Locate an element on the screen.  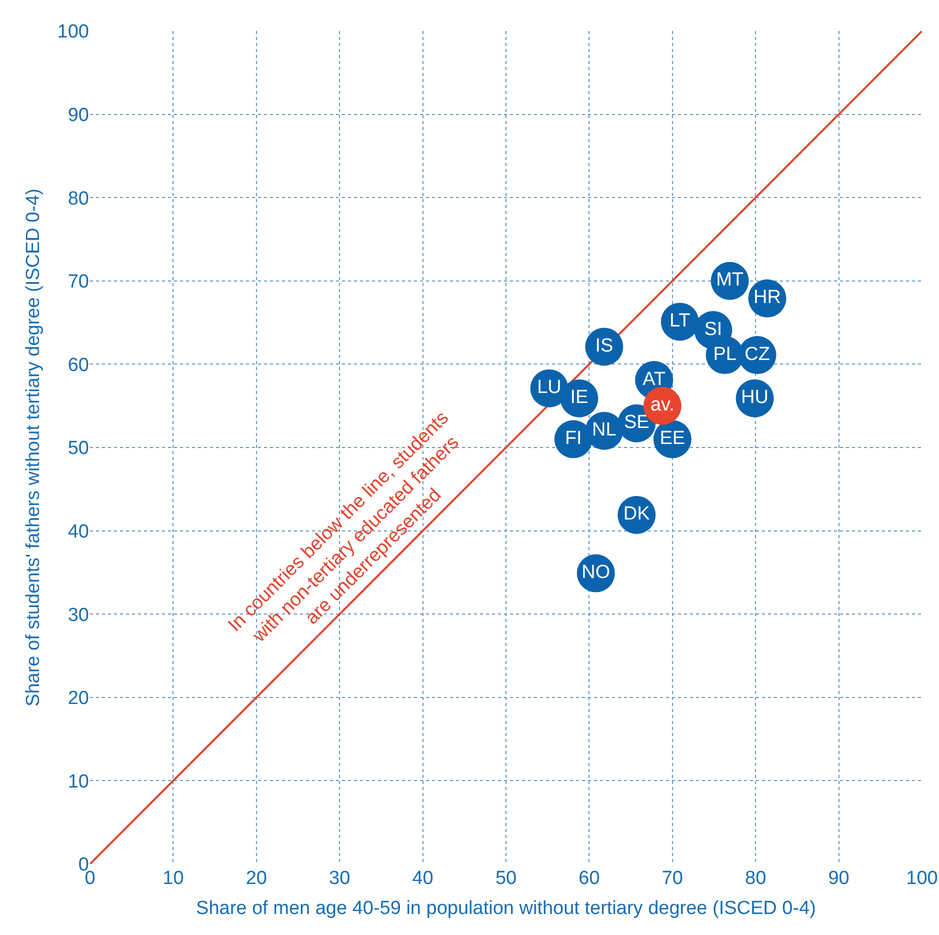
data-label: NL is located at coordinates (604, 430).